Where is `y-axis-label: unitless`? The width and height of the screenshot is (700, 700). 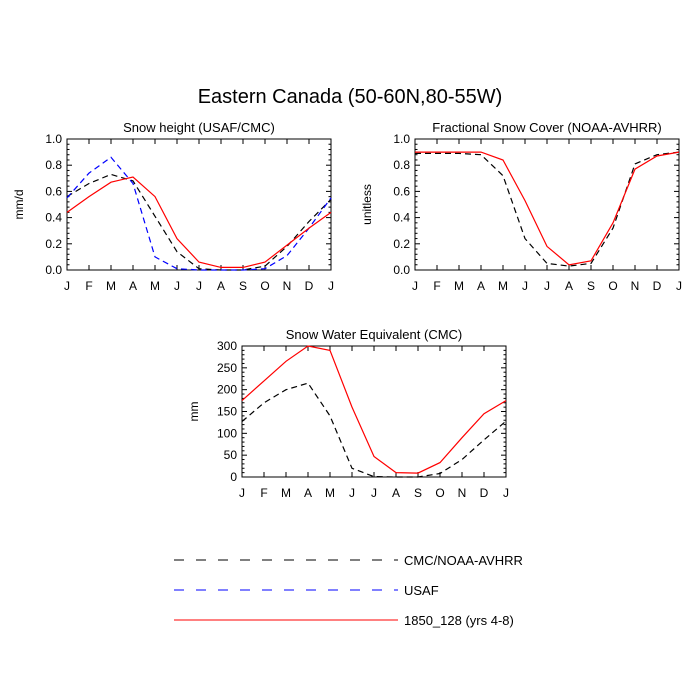 y-axis-label: unitless is located at coordinates (367, 204).